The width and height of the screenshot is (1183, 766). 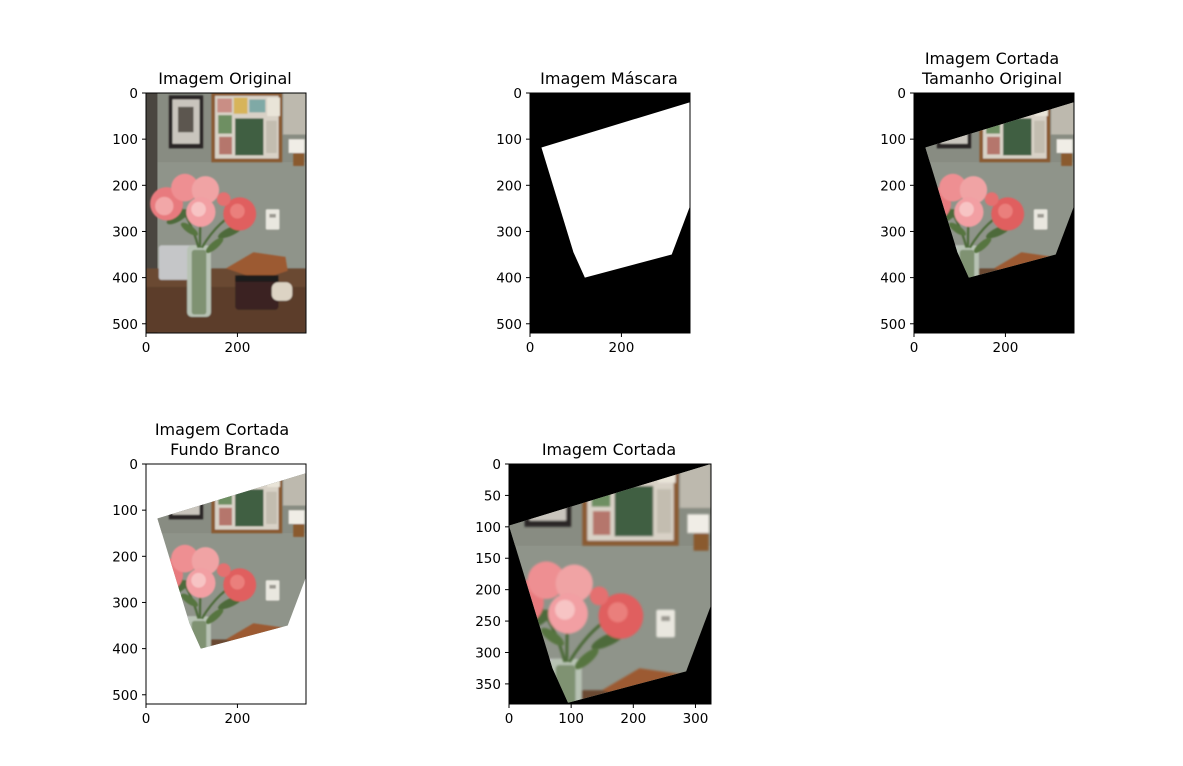 I want to click on panel-2-title: Imagem Máscara, so click(x=609, y=78).